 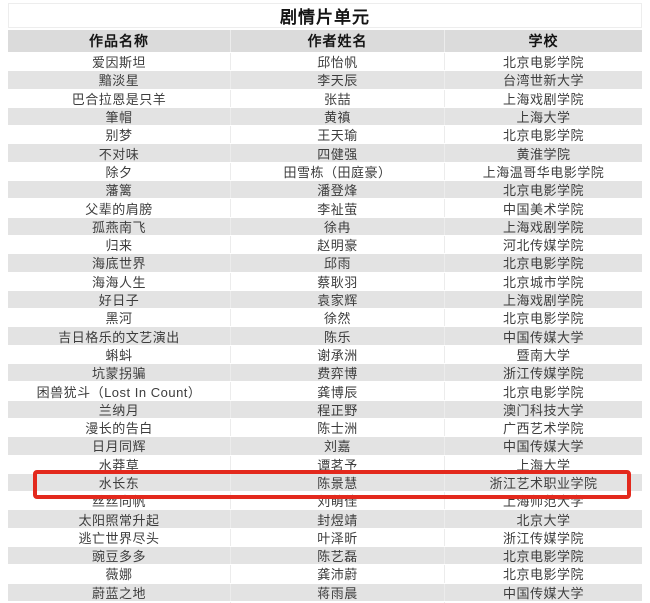 I want to click on school-cell: 台湾世新大学, so click(x=543, y=80).